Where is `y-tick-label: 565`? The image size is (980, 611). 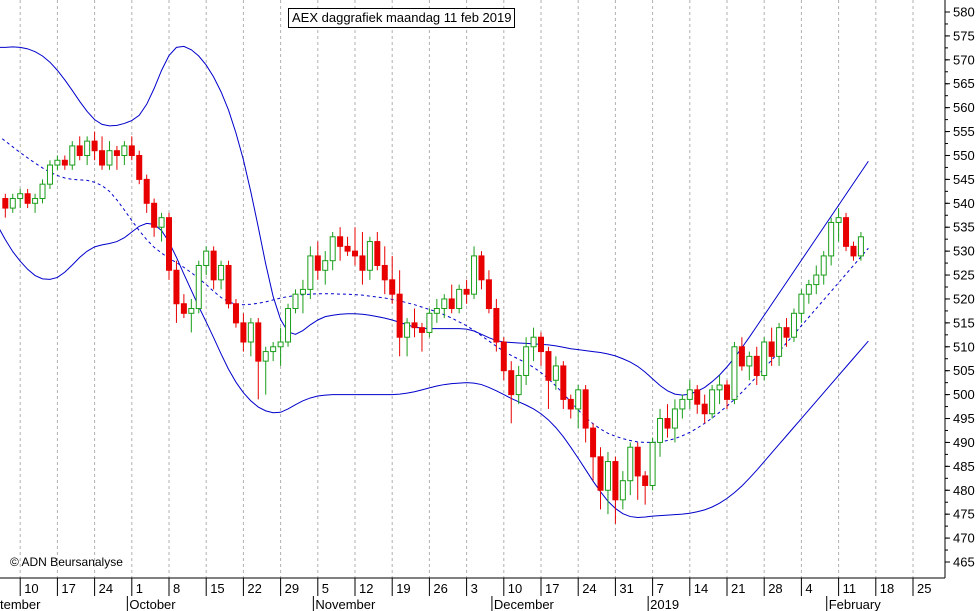
y-tick-label: 565 is located at coordinates (964, 83).